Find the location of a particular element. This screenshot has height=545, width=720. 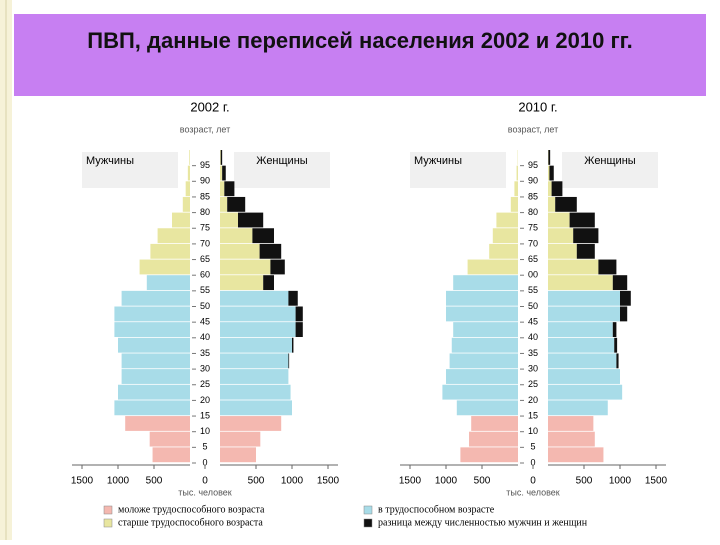

legend-entry: Мужчины is located at coordinates (110, 161).